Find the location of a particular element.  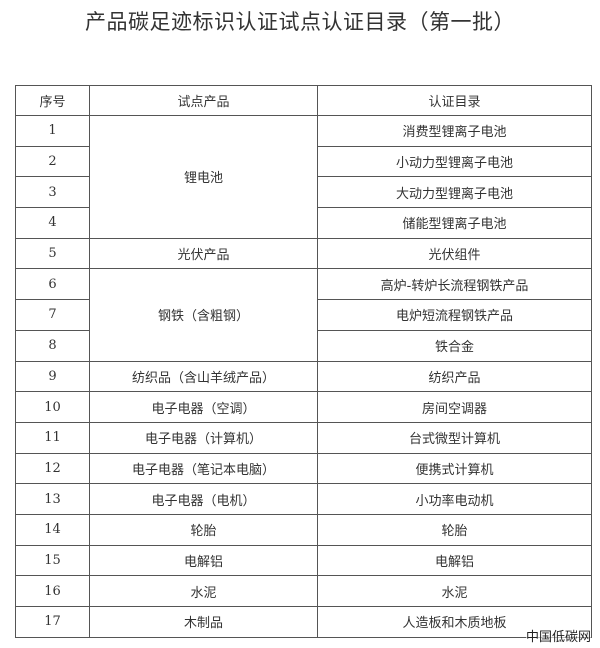

cell-product: 水泥 is located at coordinates (203, 591).